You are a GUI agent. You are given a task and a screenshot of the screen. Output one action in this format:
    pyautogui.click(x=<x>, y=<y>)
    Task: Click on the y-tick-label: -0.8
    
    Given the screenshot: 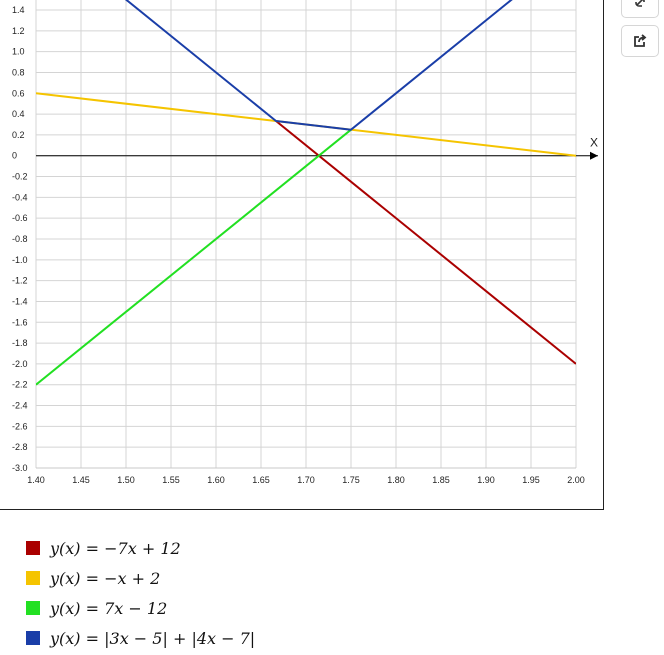 What is the action you would take?
    pyautogui.click(x=20, y=239)
    